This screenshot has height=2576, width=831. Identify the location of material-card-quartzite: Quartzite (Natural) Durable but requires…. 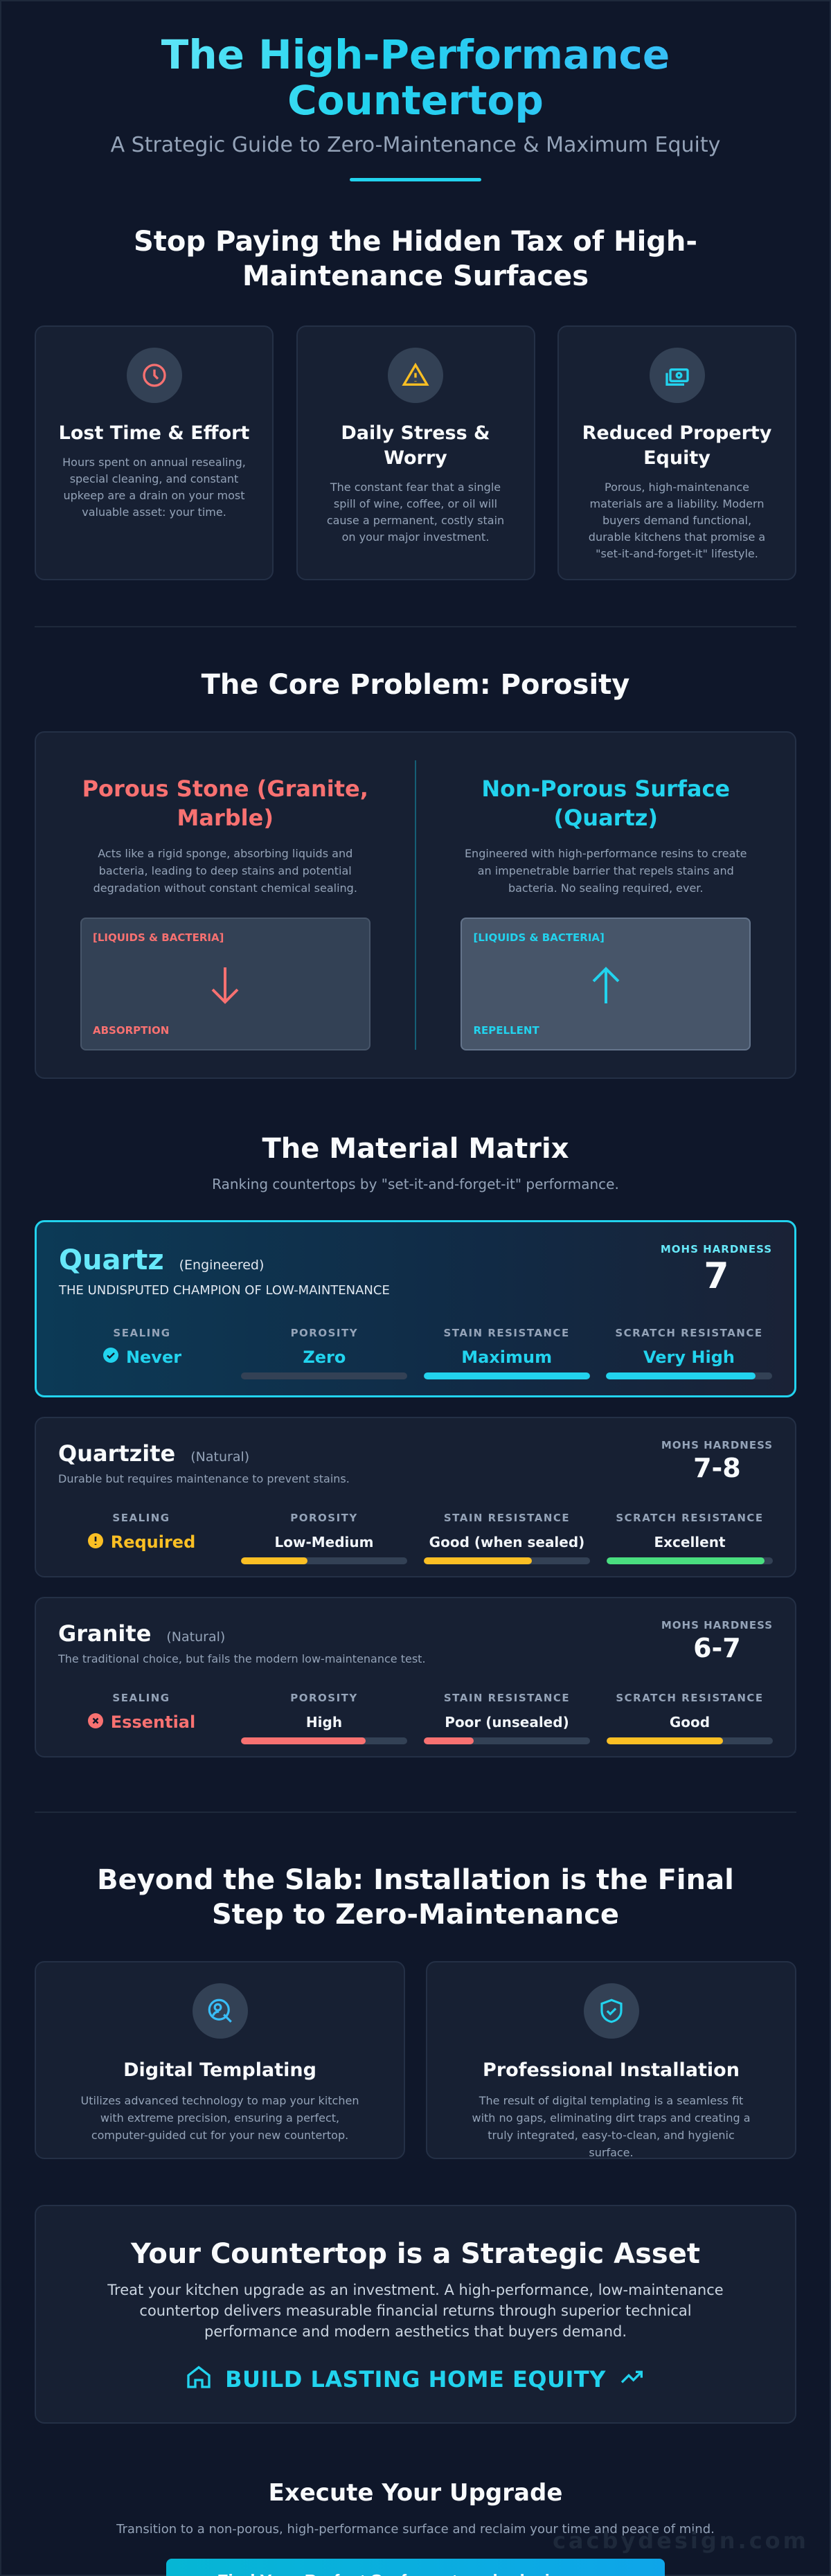
(415, 1497).